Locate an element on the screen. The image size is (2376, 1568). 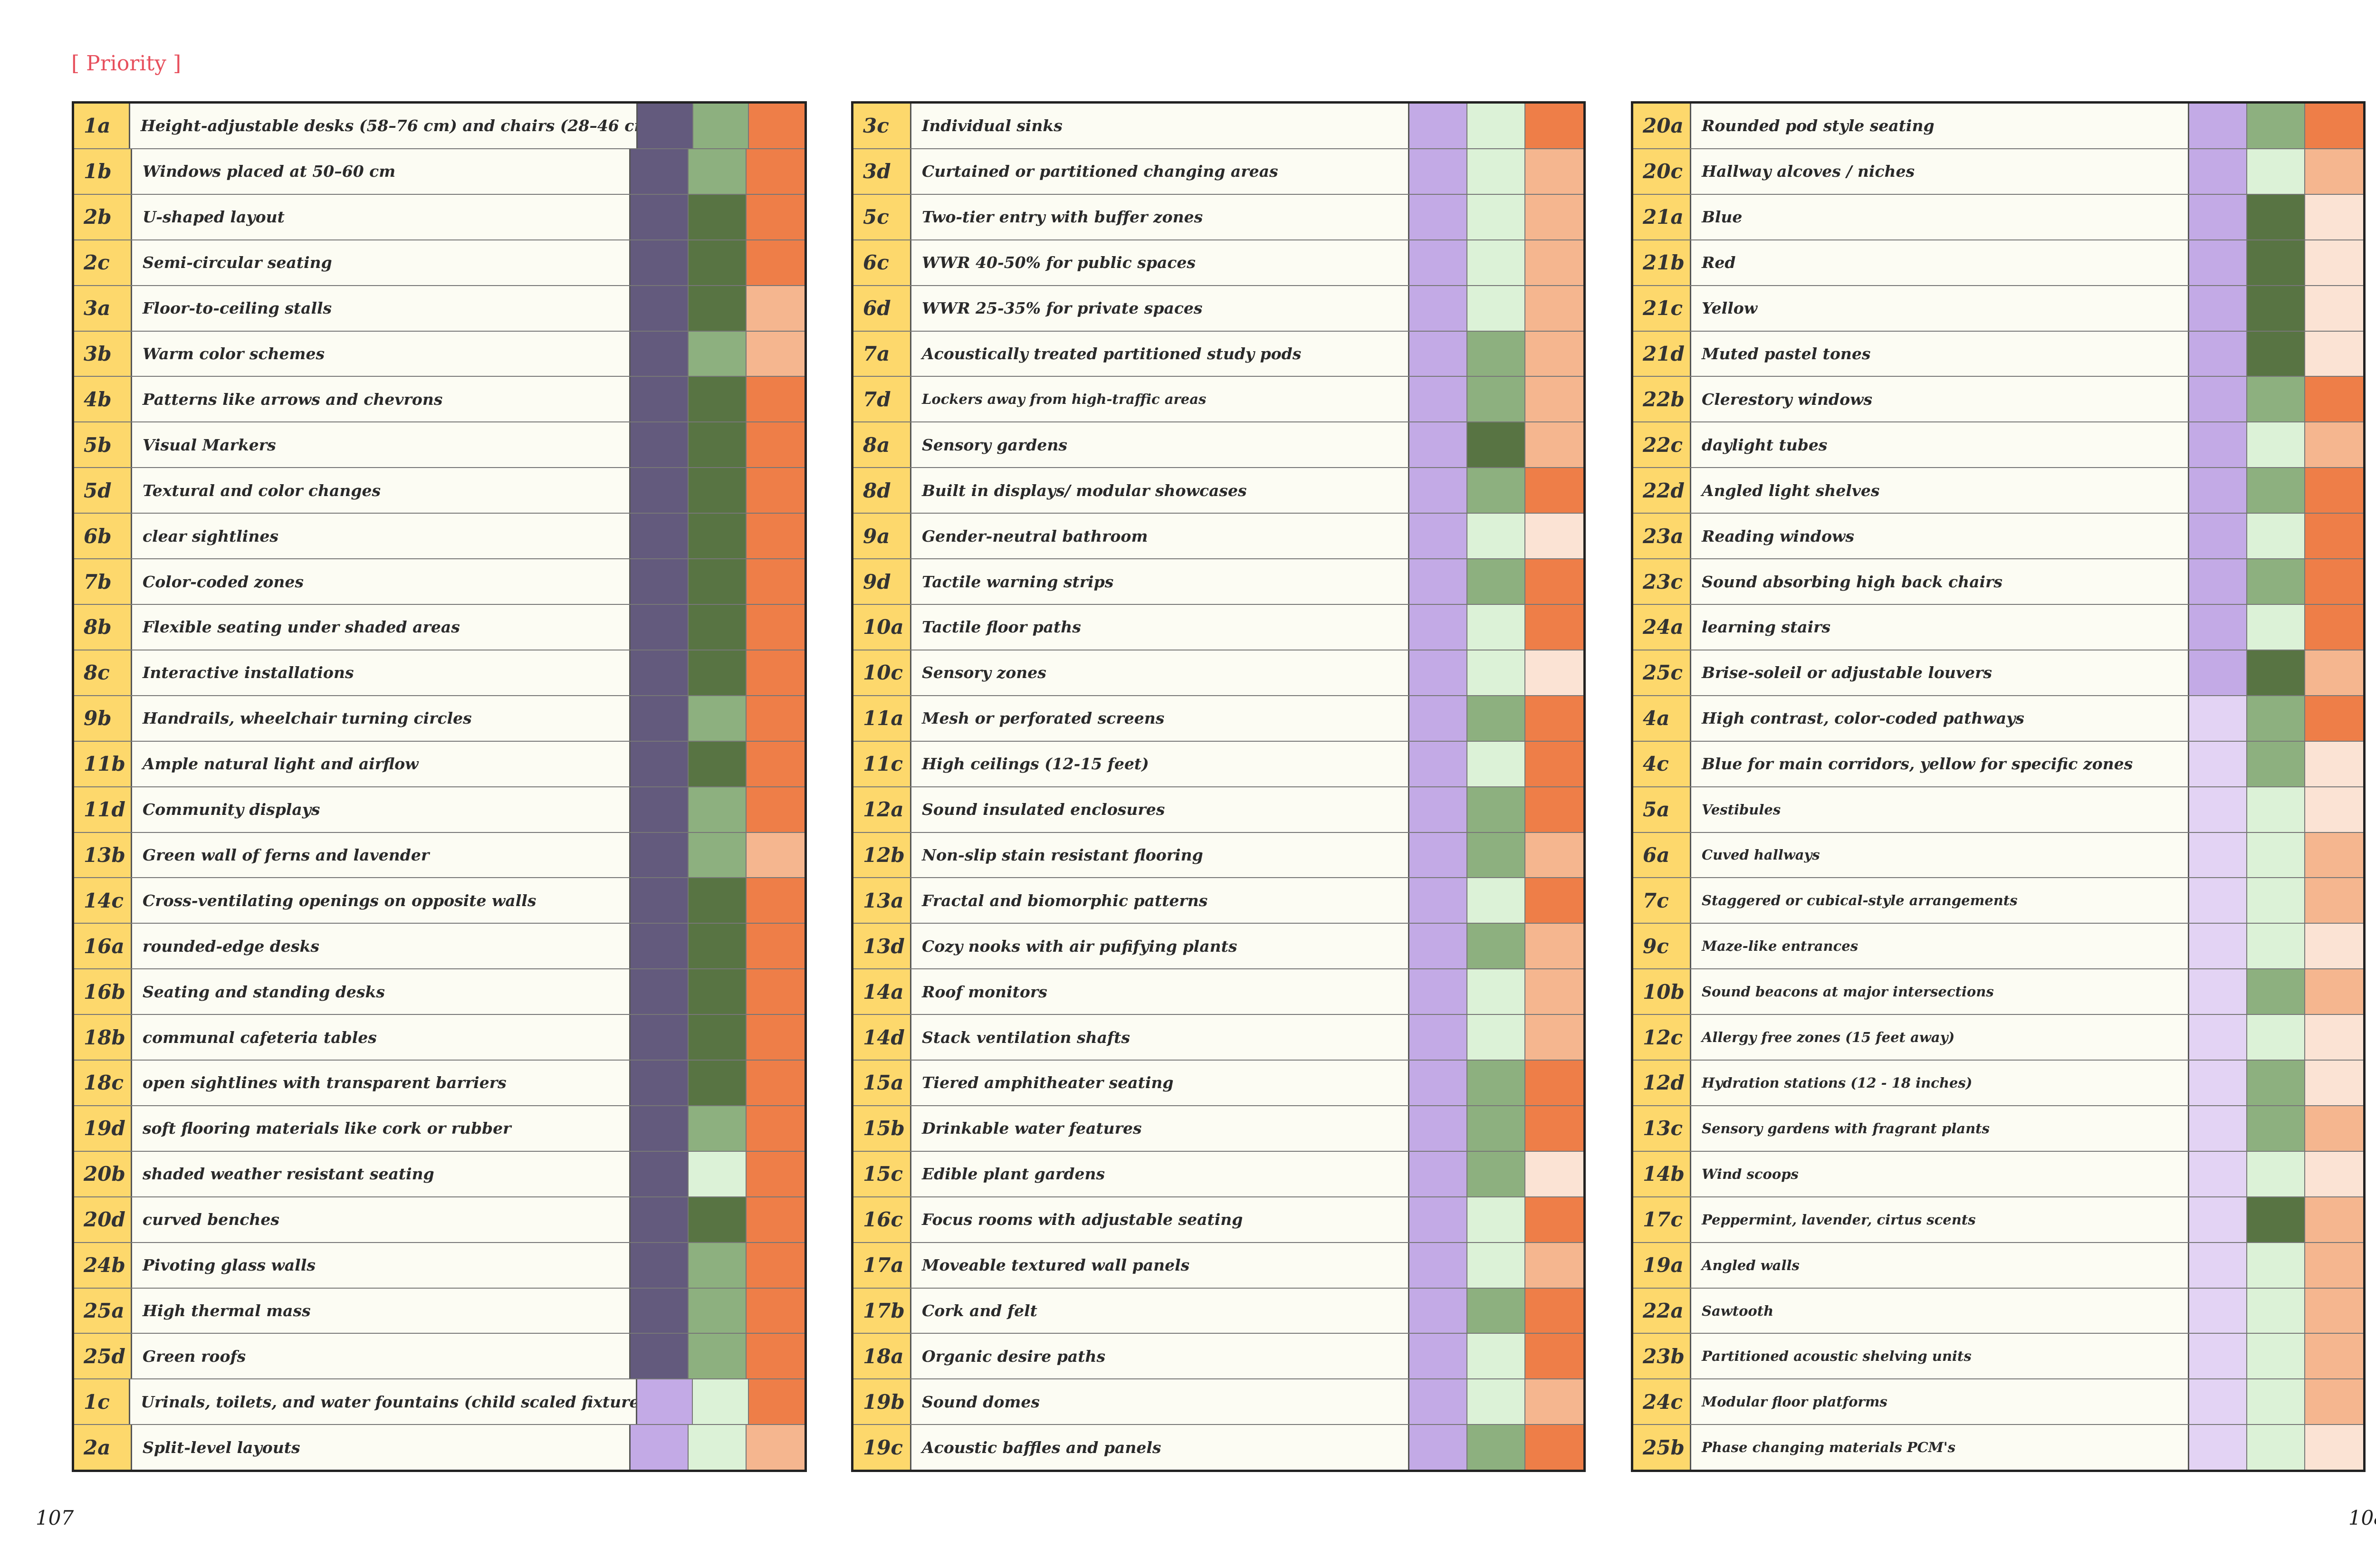
row-code: 23c is located at coordinates (1662, 581).